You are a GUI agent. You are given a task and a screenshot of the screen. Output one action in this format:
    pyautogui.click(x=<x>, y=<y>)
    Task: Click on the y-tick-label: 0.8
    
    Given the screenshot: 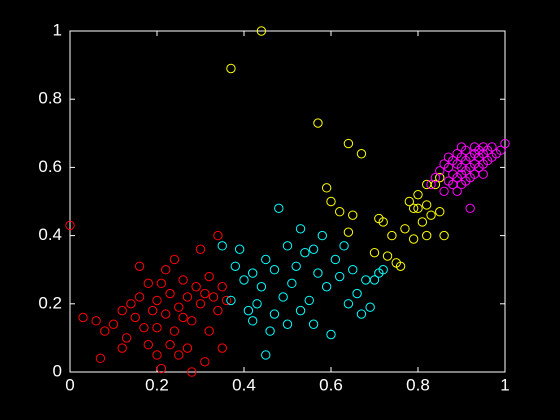 What is the action you would take?
    pyautogui.click(x=50, y=98)
    